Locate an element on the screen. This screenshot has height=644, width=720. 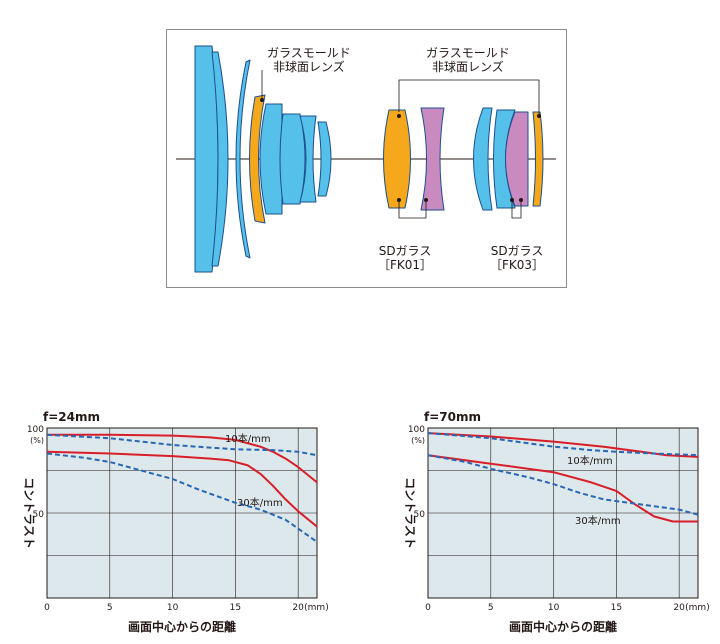
label-sd-glass-fk03: SDガラス ［FK03］ is located at coordinates (517, 258).